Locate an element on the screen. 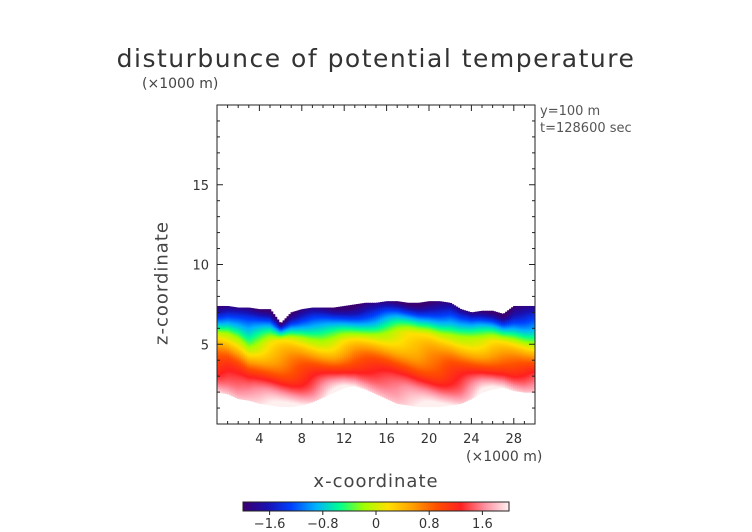  y-tick-label: 15 is located at coordinates (200, 186).